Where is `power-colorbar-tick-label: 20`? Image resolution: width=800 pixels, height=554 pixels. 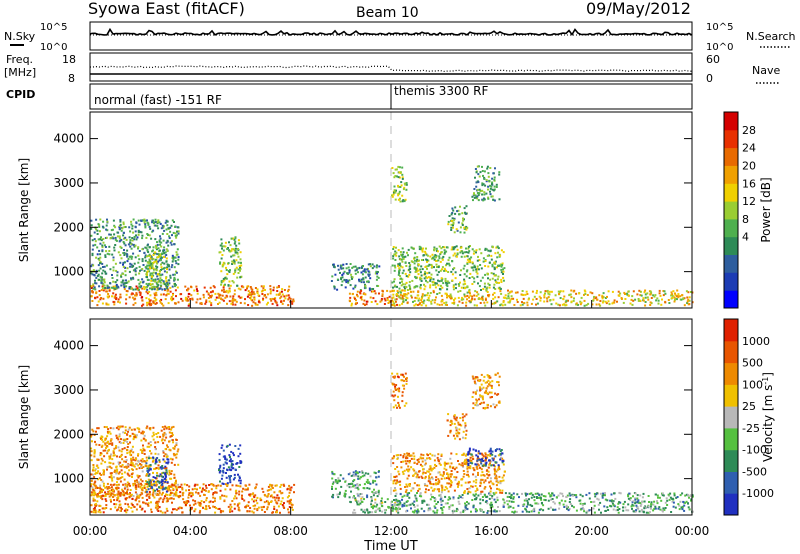
power-colorbar-tick-label: 20 is located at coordinates (749, 165).